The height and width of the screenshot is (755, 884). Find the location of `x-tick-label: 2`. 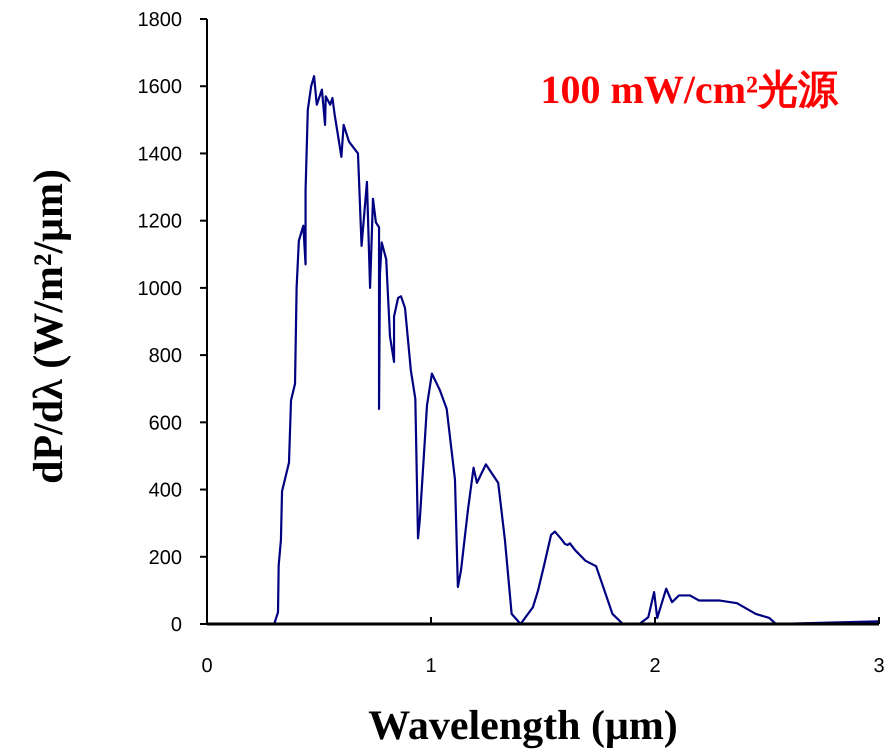

x-tick-label: 2 is located at coordinates (655, 666).